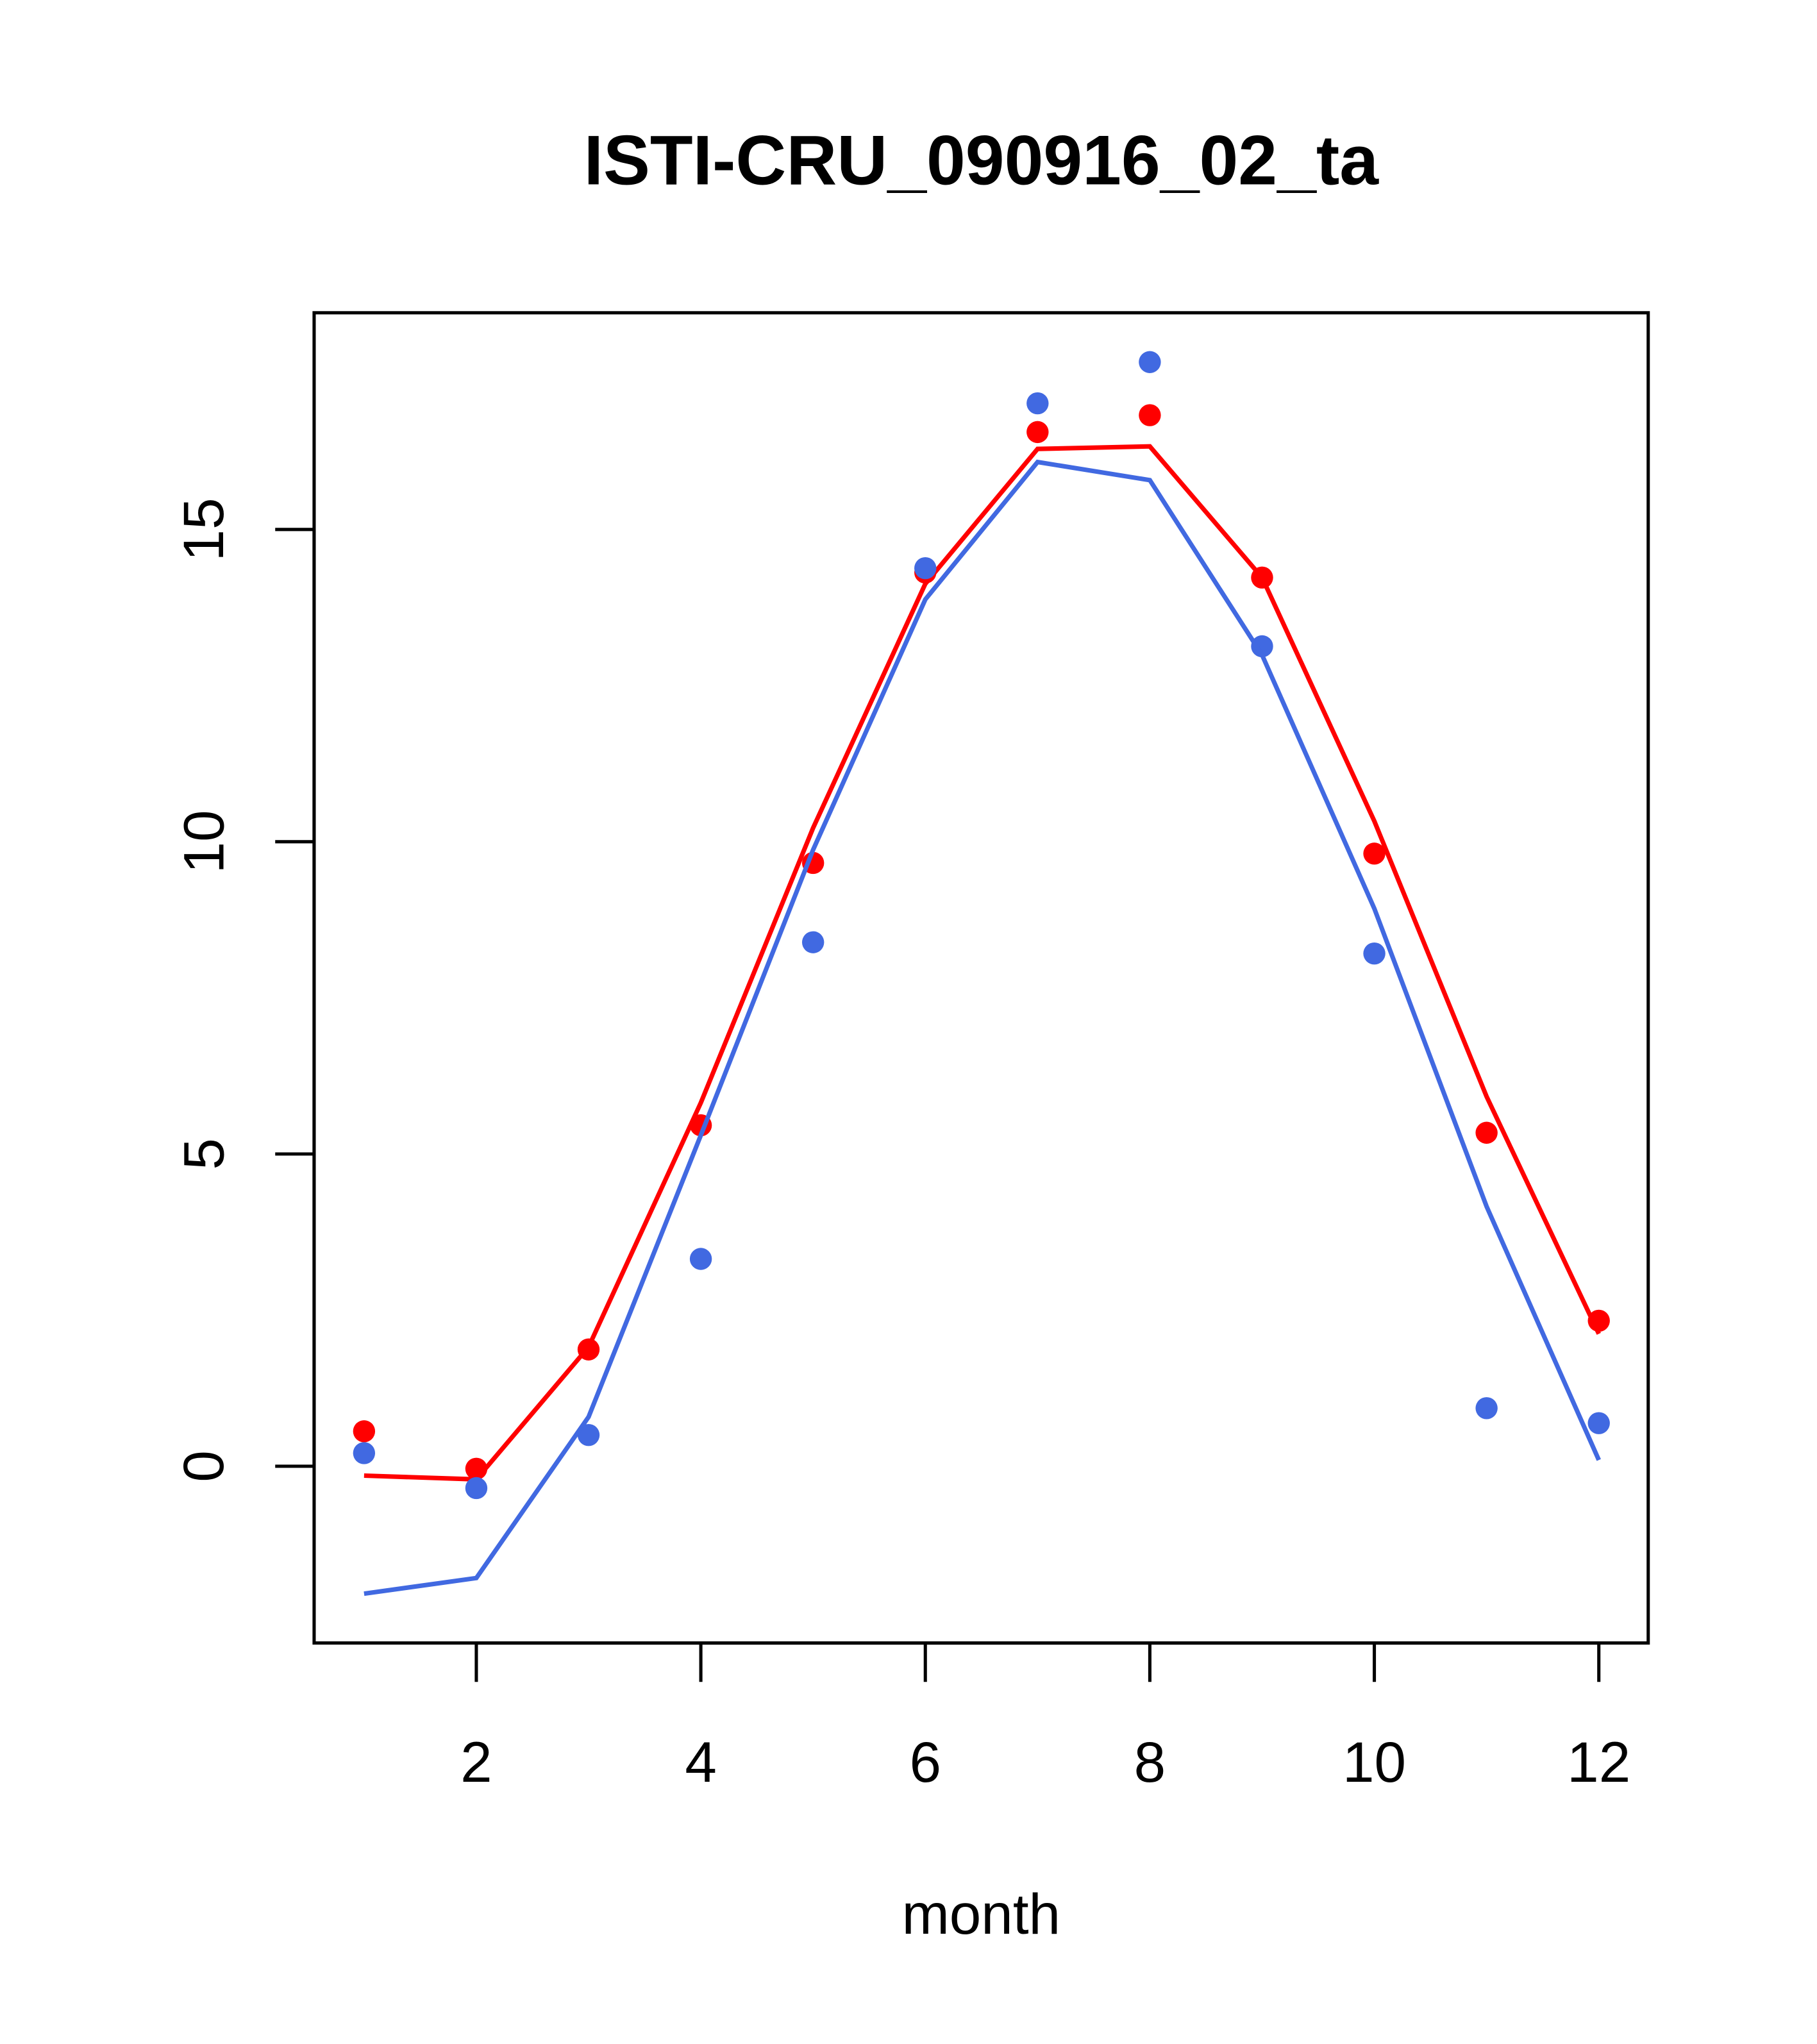 The width and height of the screenshot is (1817, 2044). Describe the element at coordinates (1045, 1718) in the screenshot. I see `x-axis: 2 4 6 8 10 12` at that location.